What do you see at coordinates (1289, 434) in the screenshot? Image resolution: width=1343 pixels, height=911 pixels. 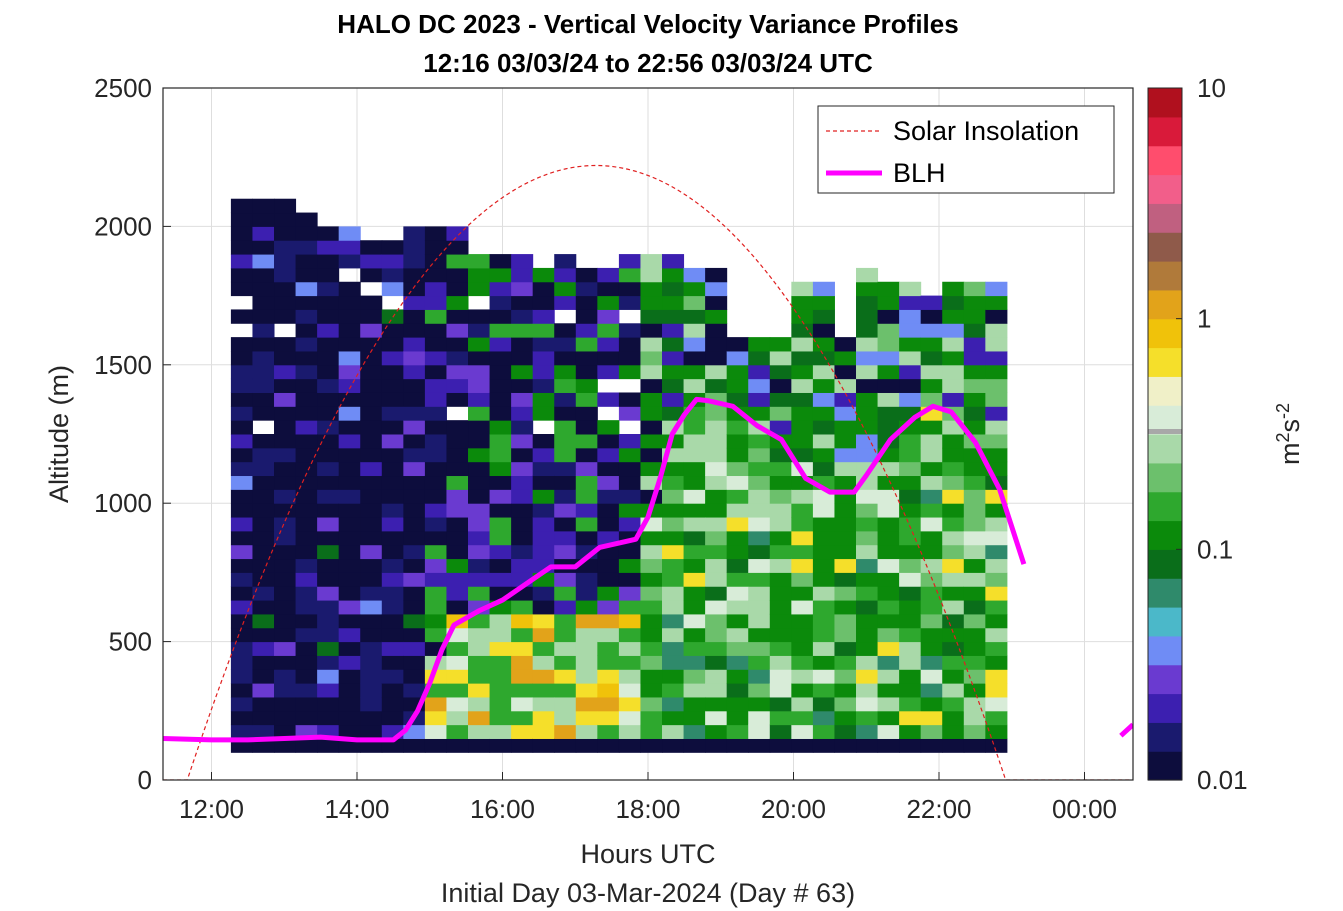 I see `colorbar-label: m2s-2` at bounding box center [1289, 434].